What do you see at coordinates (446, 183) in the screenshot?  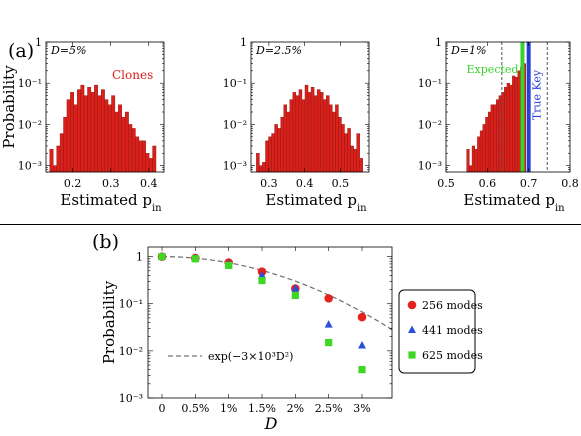 I see `x-tick-label: 0.5` at bounding box center [446, 183].